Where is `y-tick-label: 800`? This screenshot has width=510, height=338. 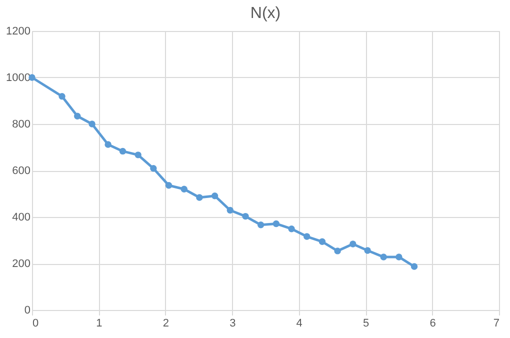 y-tick-label: 800 is located at coordinates (21, 124).